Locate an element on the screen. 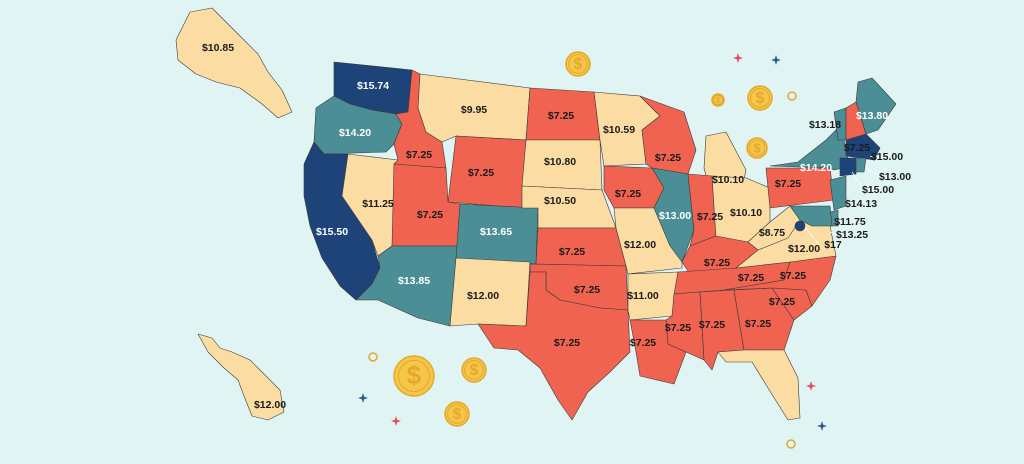 The width and height of the screenshot is (1024, 464). leader-line-ri is located at coordinates (873, 172).